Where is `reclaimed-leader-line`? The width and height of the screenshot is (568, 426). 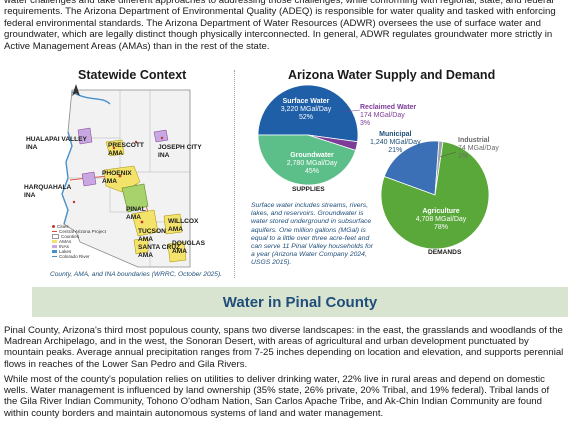 reclaimed-leader-line is located at coordinates (352, 111).